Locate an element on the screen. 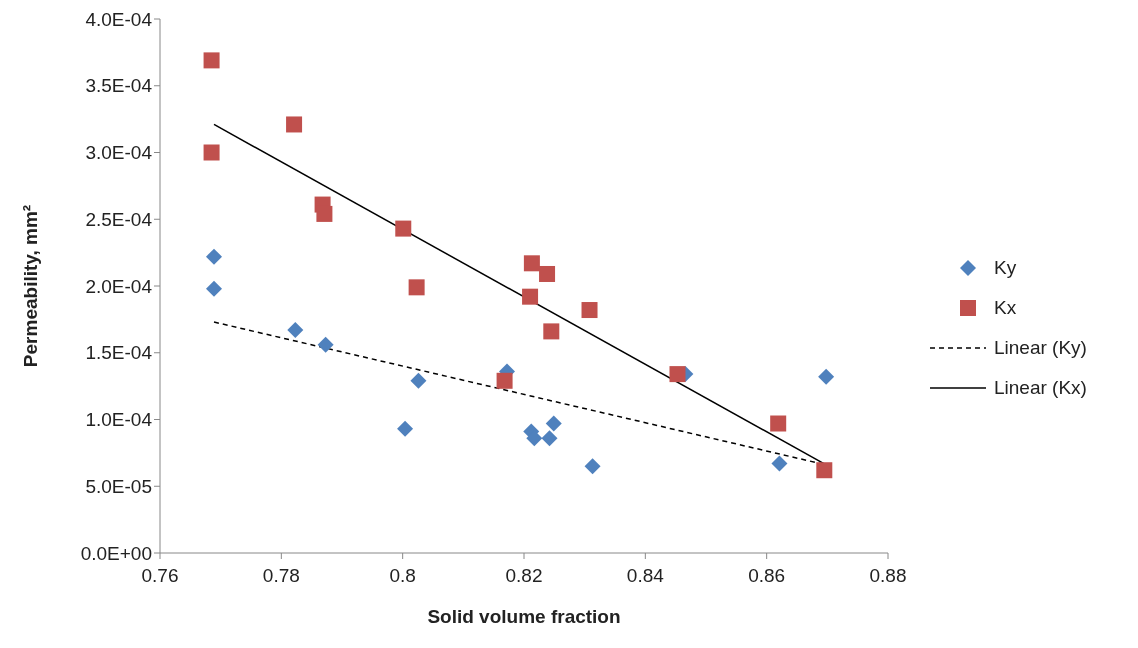 This screenshot has width=1138, height=648. x-tick-label: 0.78 is located at coordinates (281, 576).